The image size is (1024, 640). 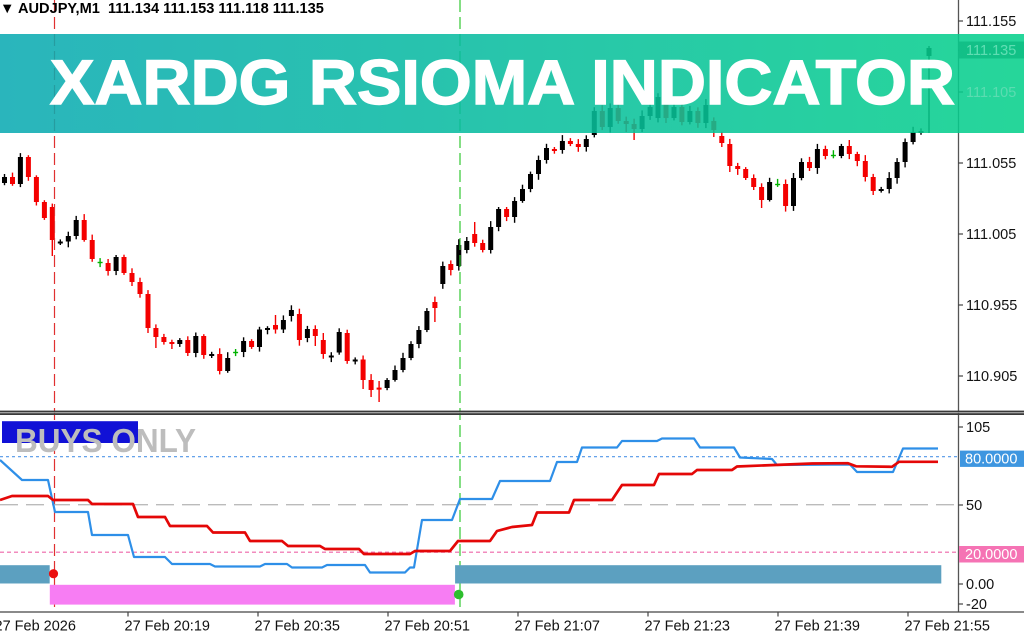 I want to click on svg-text: -20, so click(x=976, y=605).